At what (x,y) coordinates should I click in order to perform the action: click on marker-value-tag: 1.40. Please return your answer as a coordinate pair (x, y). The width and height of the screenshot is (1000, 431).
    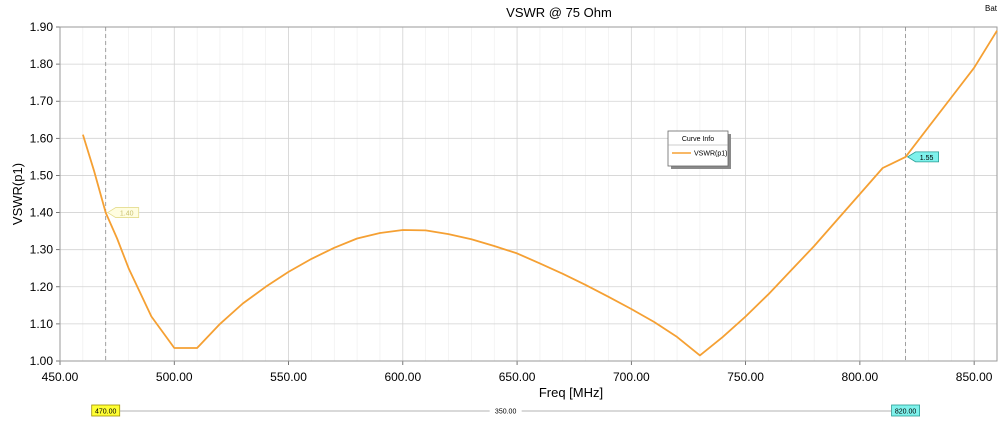
    Looking at the image, I should click on (123, 212).